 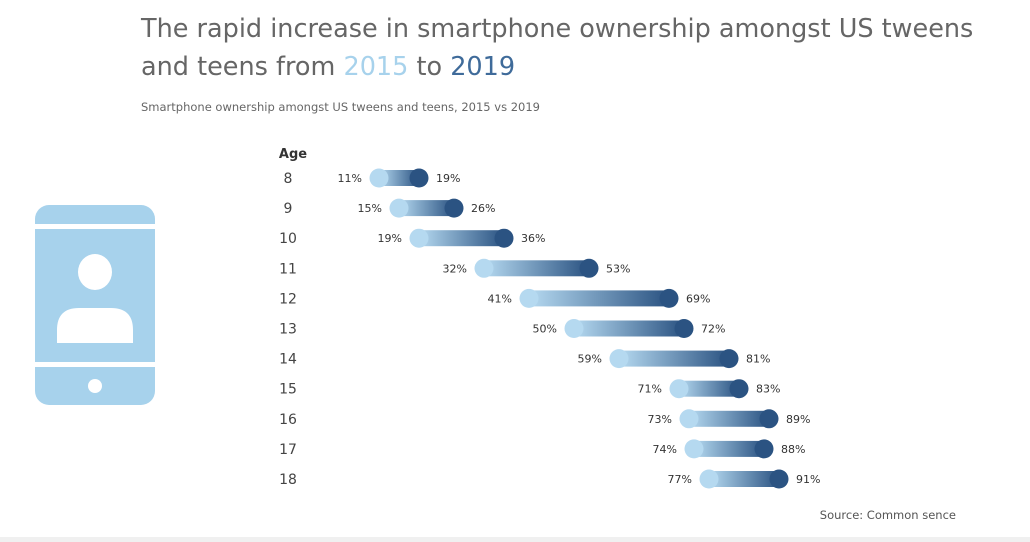 What do you see at coordinates (288, 179) in the screenshot?
I see `age-label-8: 8` at bounding box center [288, 179].